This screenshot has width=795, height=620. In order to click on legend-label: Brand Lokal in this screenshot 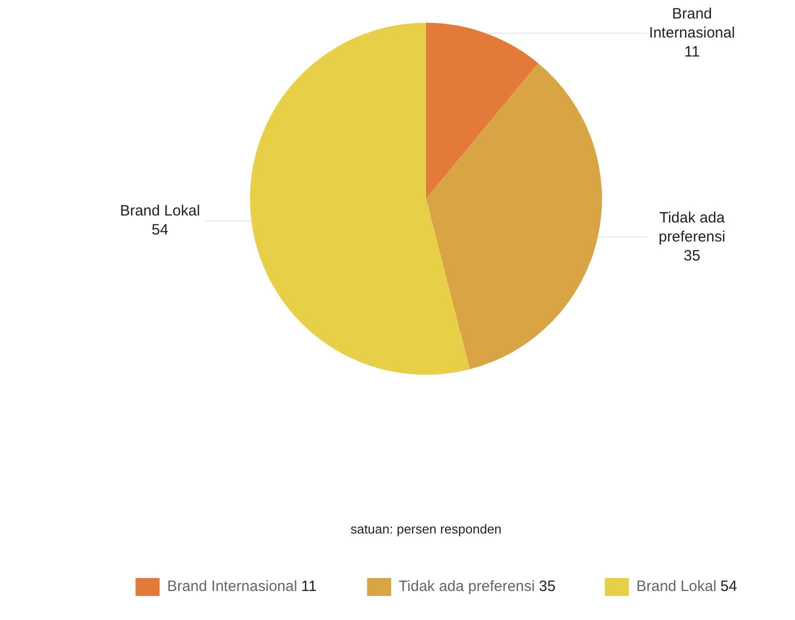, I will do `click(676, 587)`.